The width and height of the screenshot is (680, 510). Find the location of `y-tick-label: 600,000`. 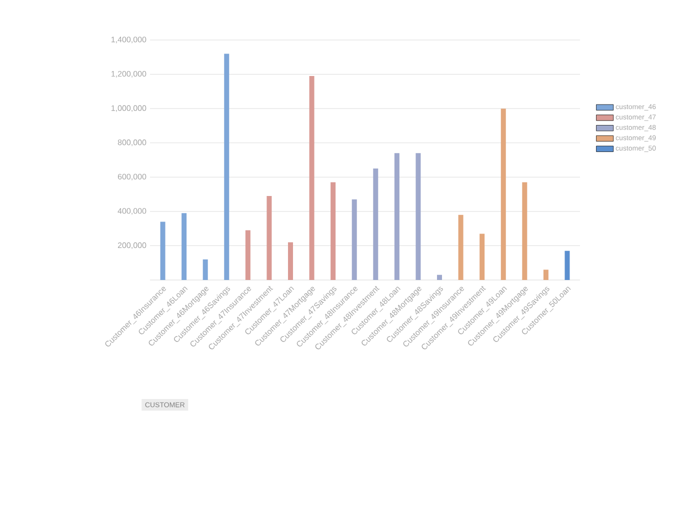

y-tick-label: 600,000 is located at coordinates (132, 177).